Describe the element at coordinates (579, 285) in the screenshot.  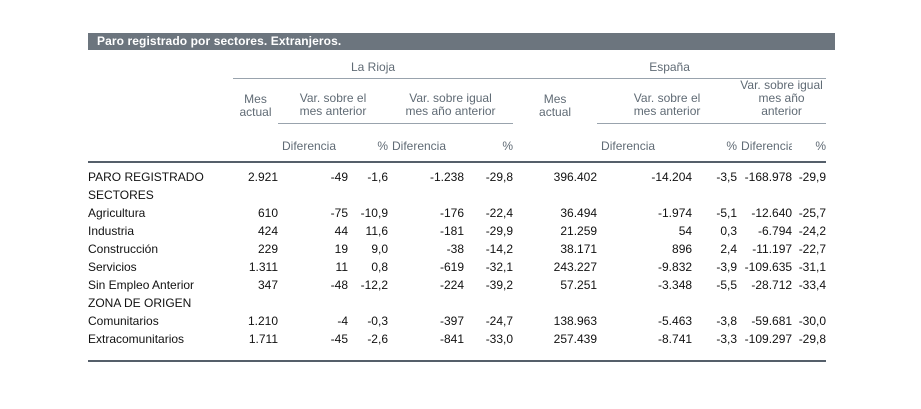
I see `cell: 57.251` at that location.